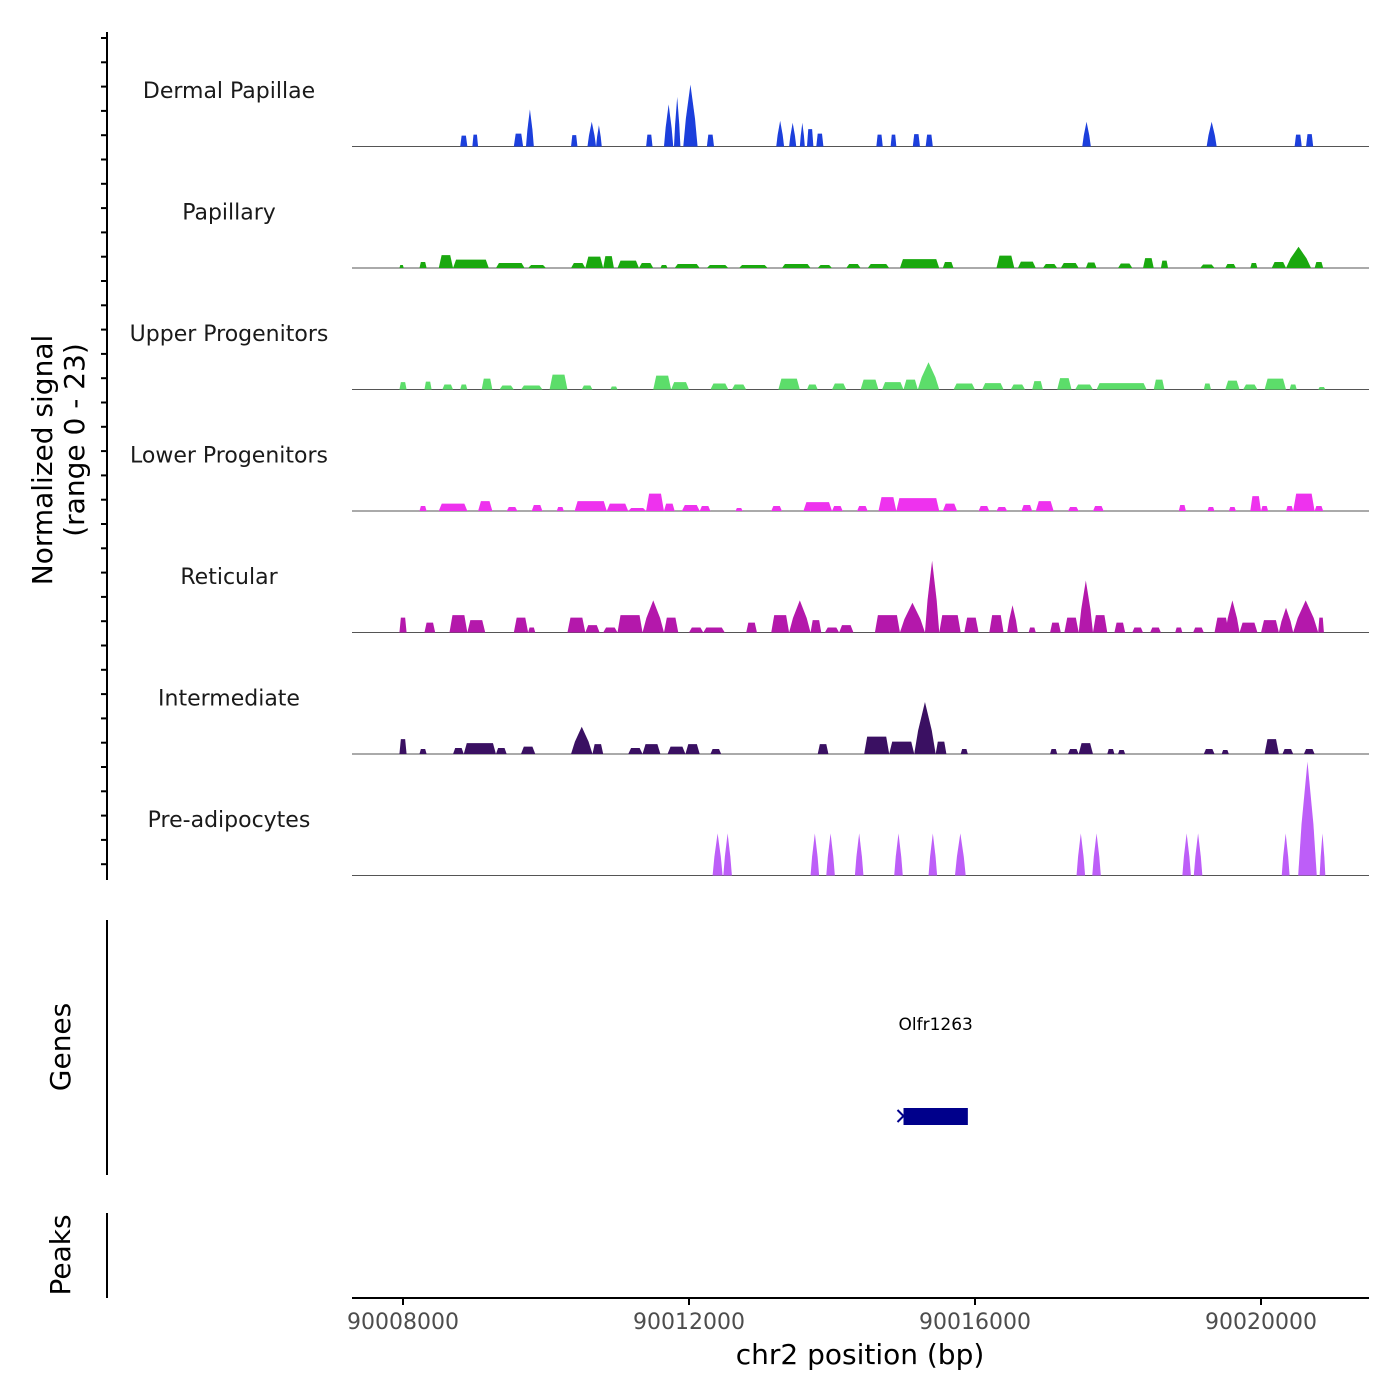 The height and width of the screenshot is (1400, 1400). Describe the element at coordinates (229, 577) in the screenshot. I see `track-label: Reticular` at that location.